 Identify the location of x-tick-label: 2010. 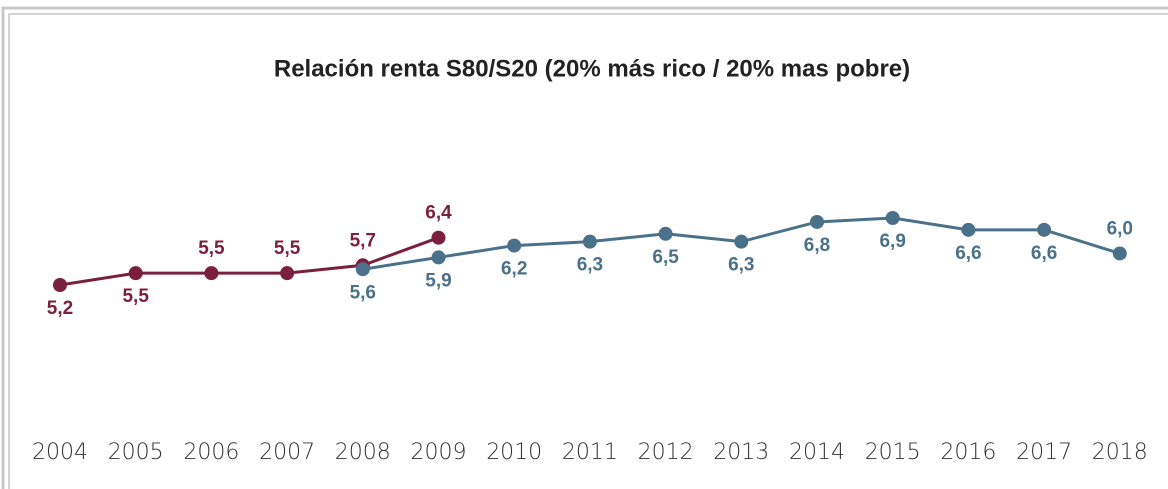
(514, 452).